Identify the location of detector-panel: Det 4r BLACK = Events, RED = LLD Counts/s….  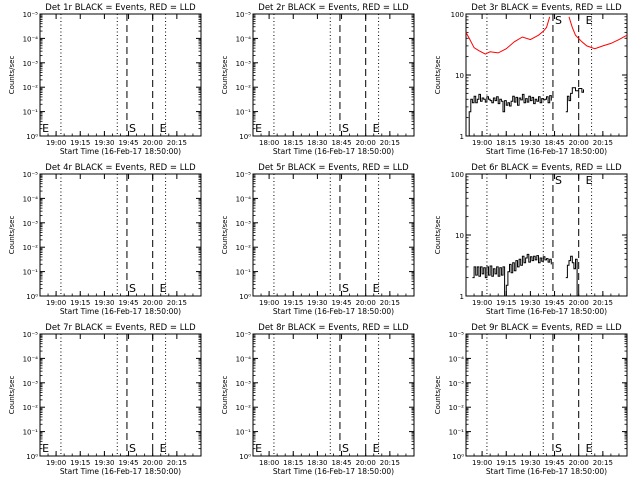
(105, 239).